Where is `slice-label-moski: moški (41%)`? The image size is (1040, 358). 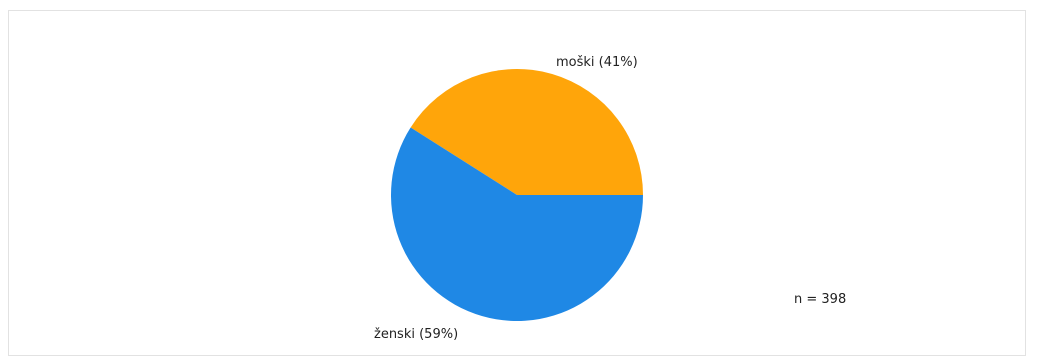 slice-label-moski: moški (41%) is located at coordinates (597, 62).